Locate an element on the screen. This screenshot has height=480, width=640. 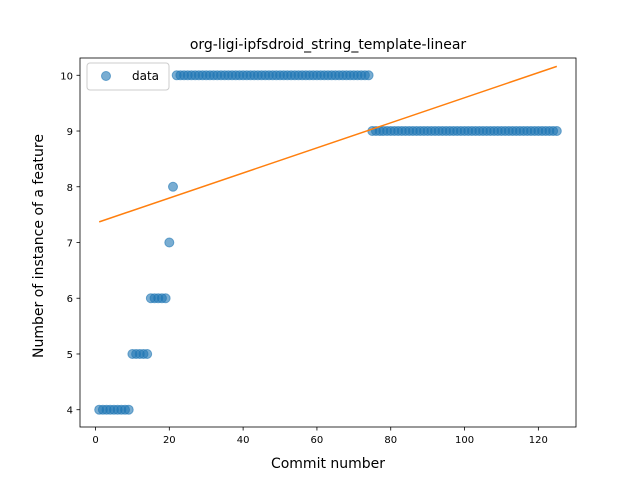
y-tick-label: 7 is located at coordinates (70, 244).